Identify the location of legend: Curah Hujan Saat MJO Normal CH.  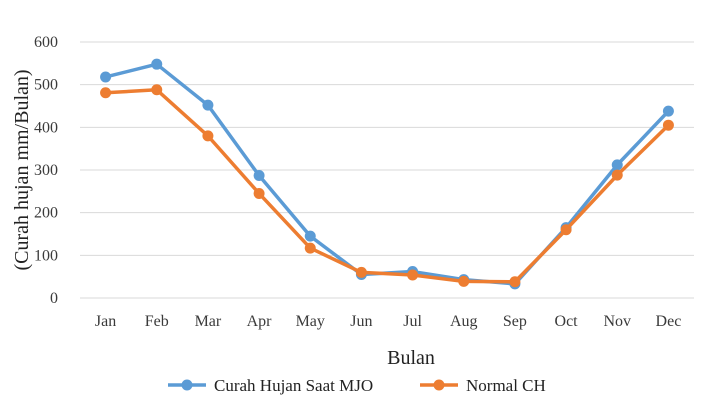
(357, 385).